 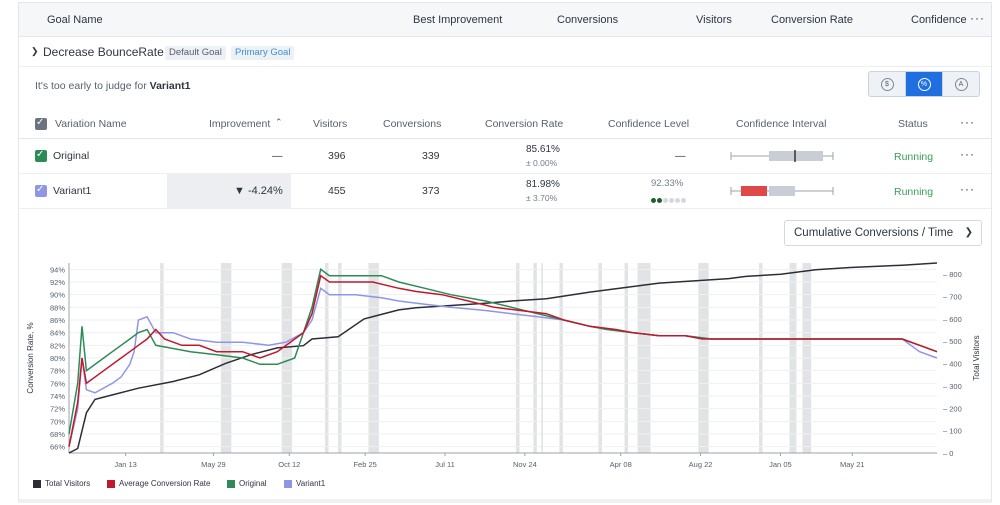 What do you see at coordinates (91, 124) in the screenshot?
I see `col-variation-name: Variation Name` at bounding box center [91, 124].